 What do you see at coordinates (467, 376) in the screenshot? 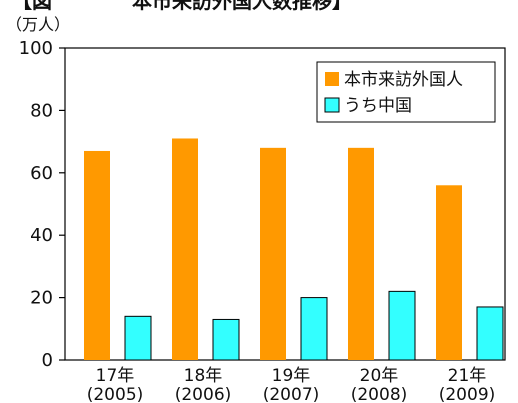
I see `x-tick-label: 21年` at bounding box center [467, 376].